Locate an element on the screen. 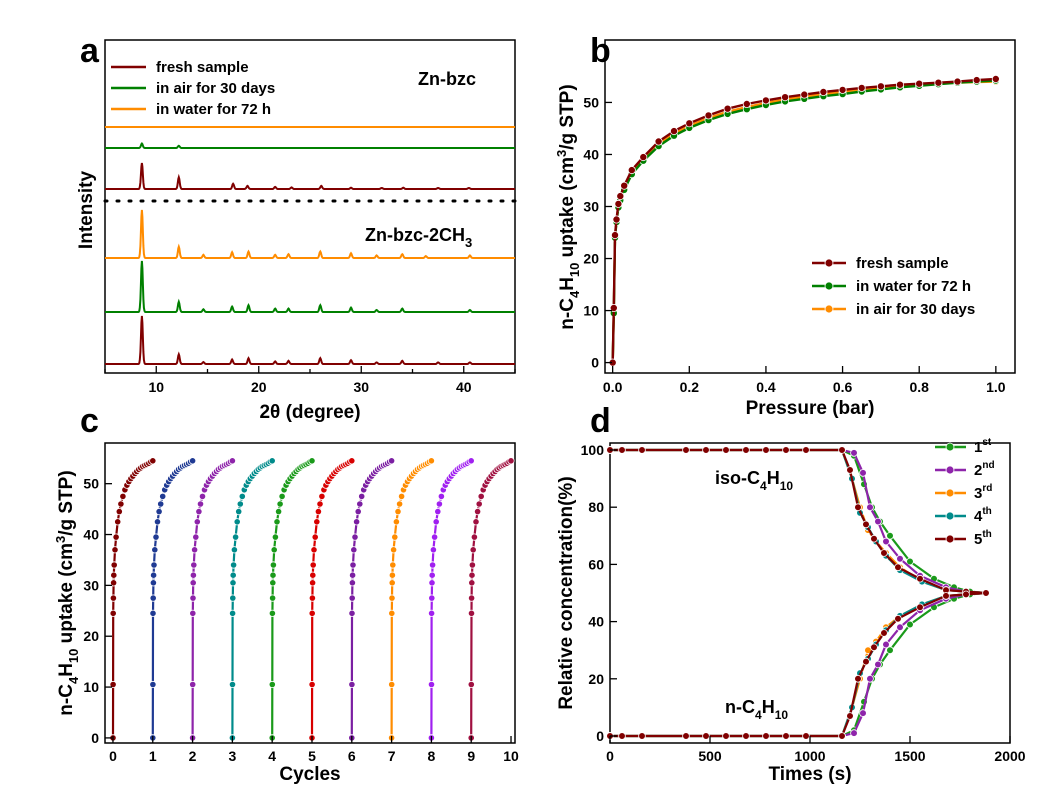 The height and width of the screenshot is (800, 1051). y-tick-label: 30 is located at coordinates (591, 207).